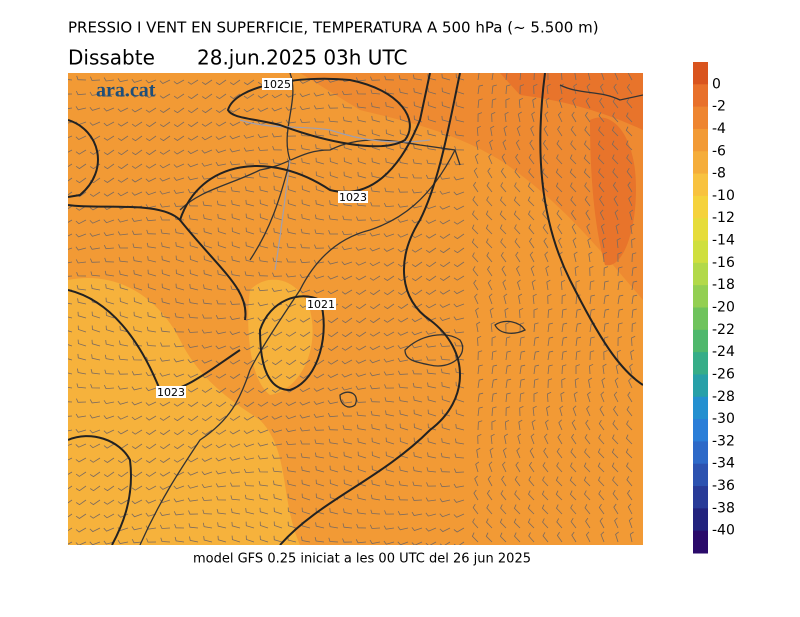  Describe the element at coordinates (723, 241) in the screenshot. I see `colorbar-label: -14` at that location.